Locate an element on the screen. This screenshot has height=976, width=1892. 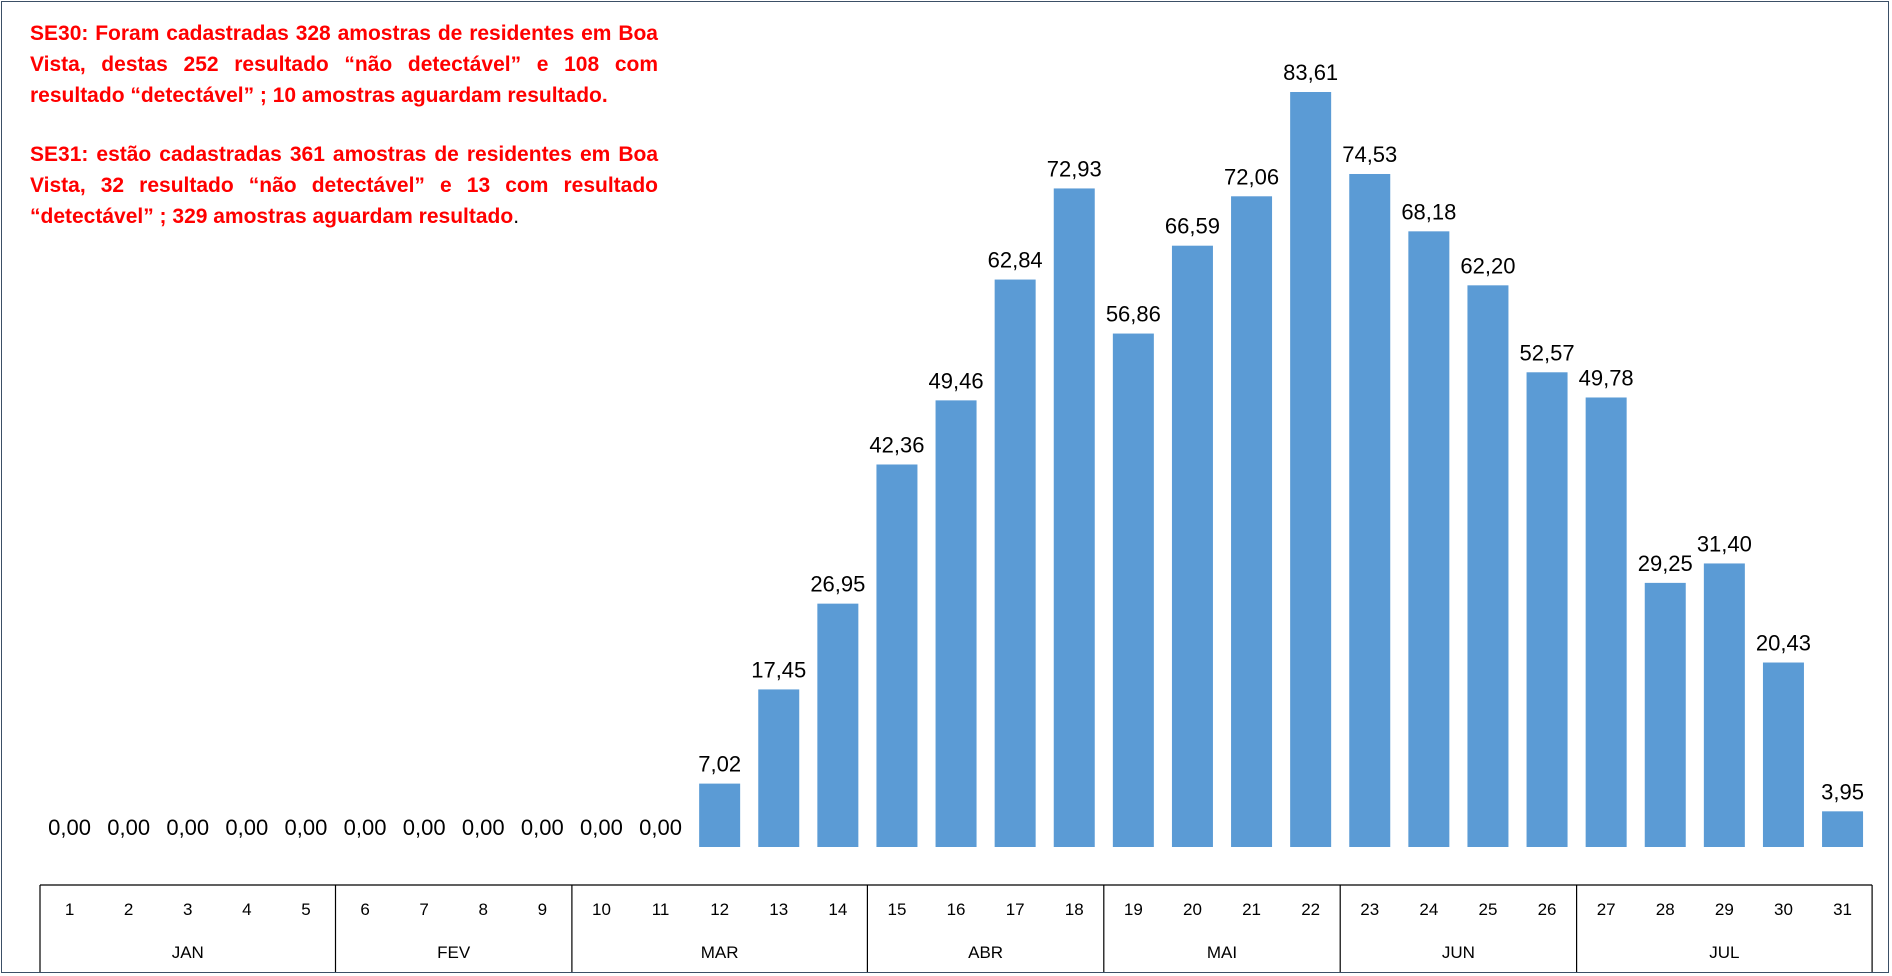
value-label-se-17: 62,84 is located at coordinates (1015, 260).